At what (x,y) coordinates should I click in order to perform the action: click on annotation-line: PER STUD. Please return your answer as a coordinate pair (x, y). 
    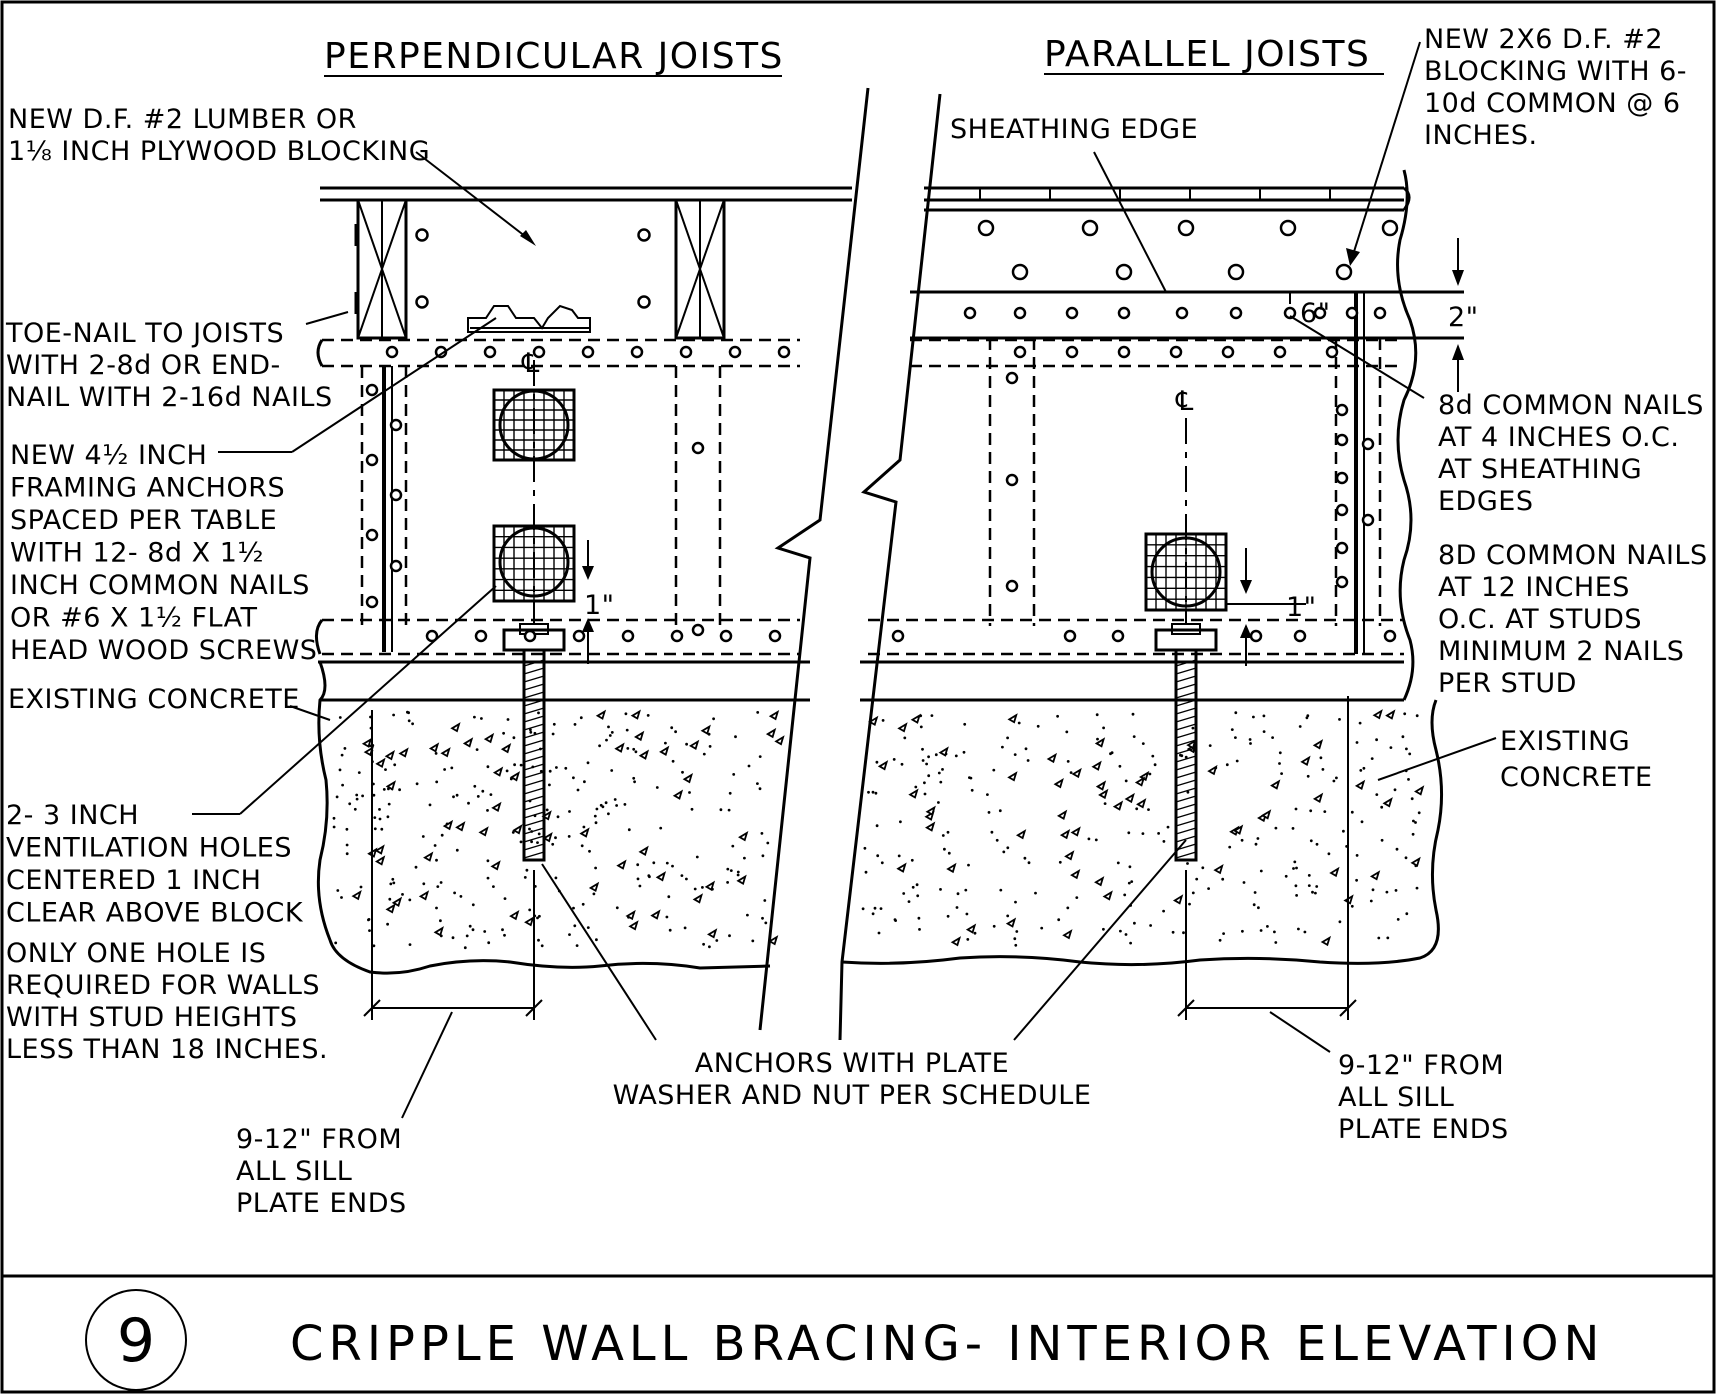
    Looking at the image, I should click on (1507, 683).